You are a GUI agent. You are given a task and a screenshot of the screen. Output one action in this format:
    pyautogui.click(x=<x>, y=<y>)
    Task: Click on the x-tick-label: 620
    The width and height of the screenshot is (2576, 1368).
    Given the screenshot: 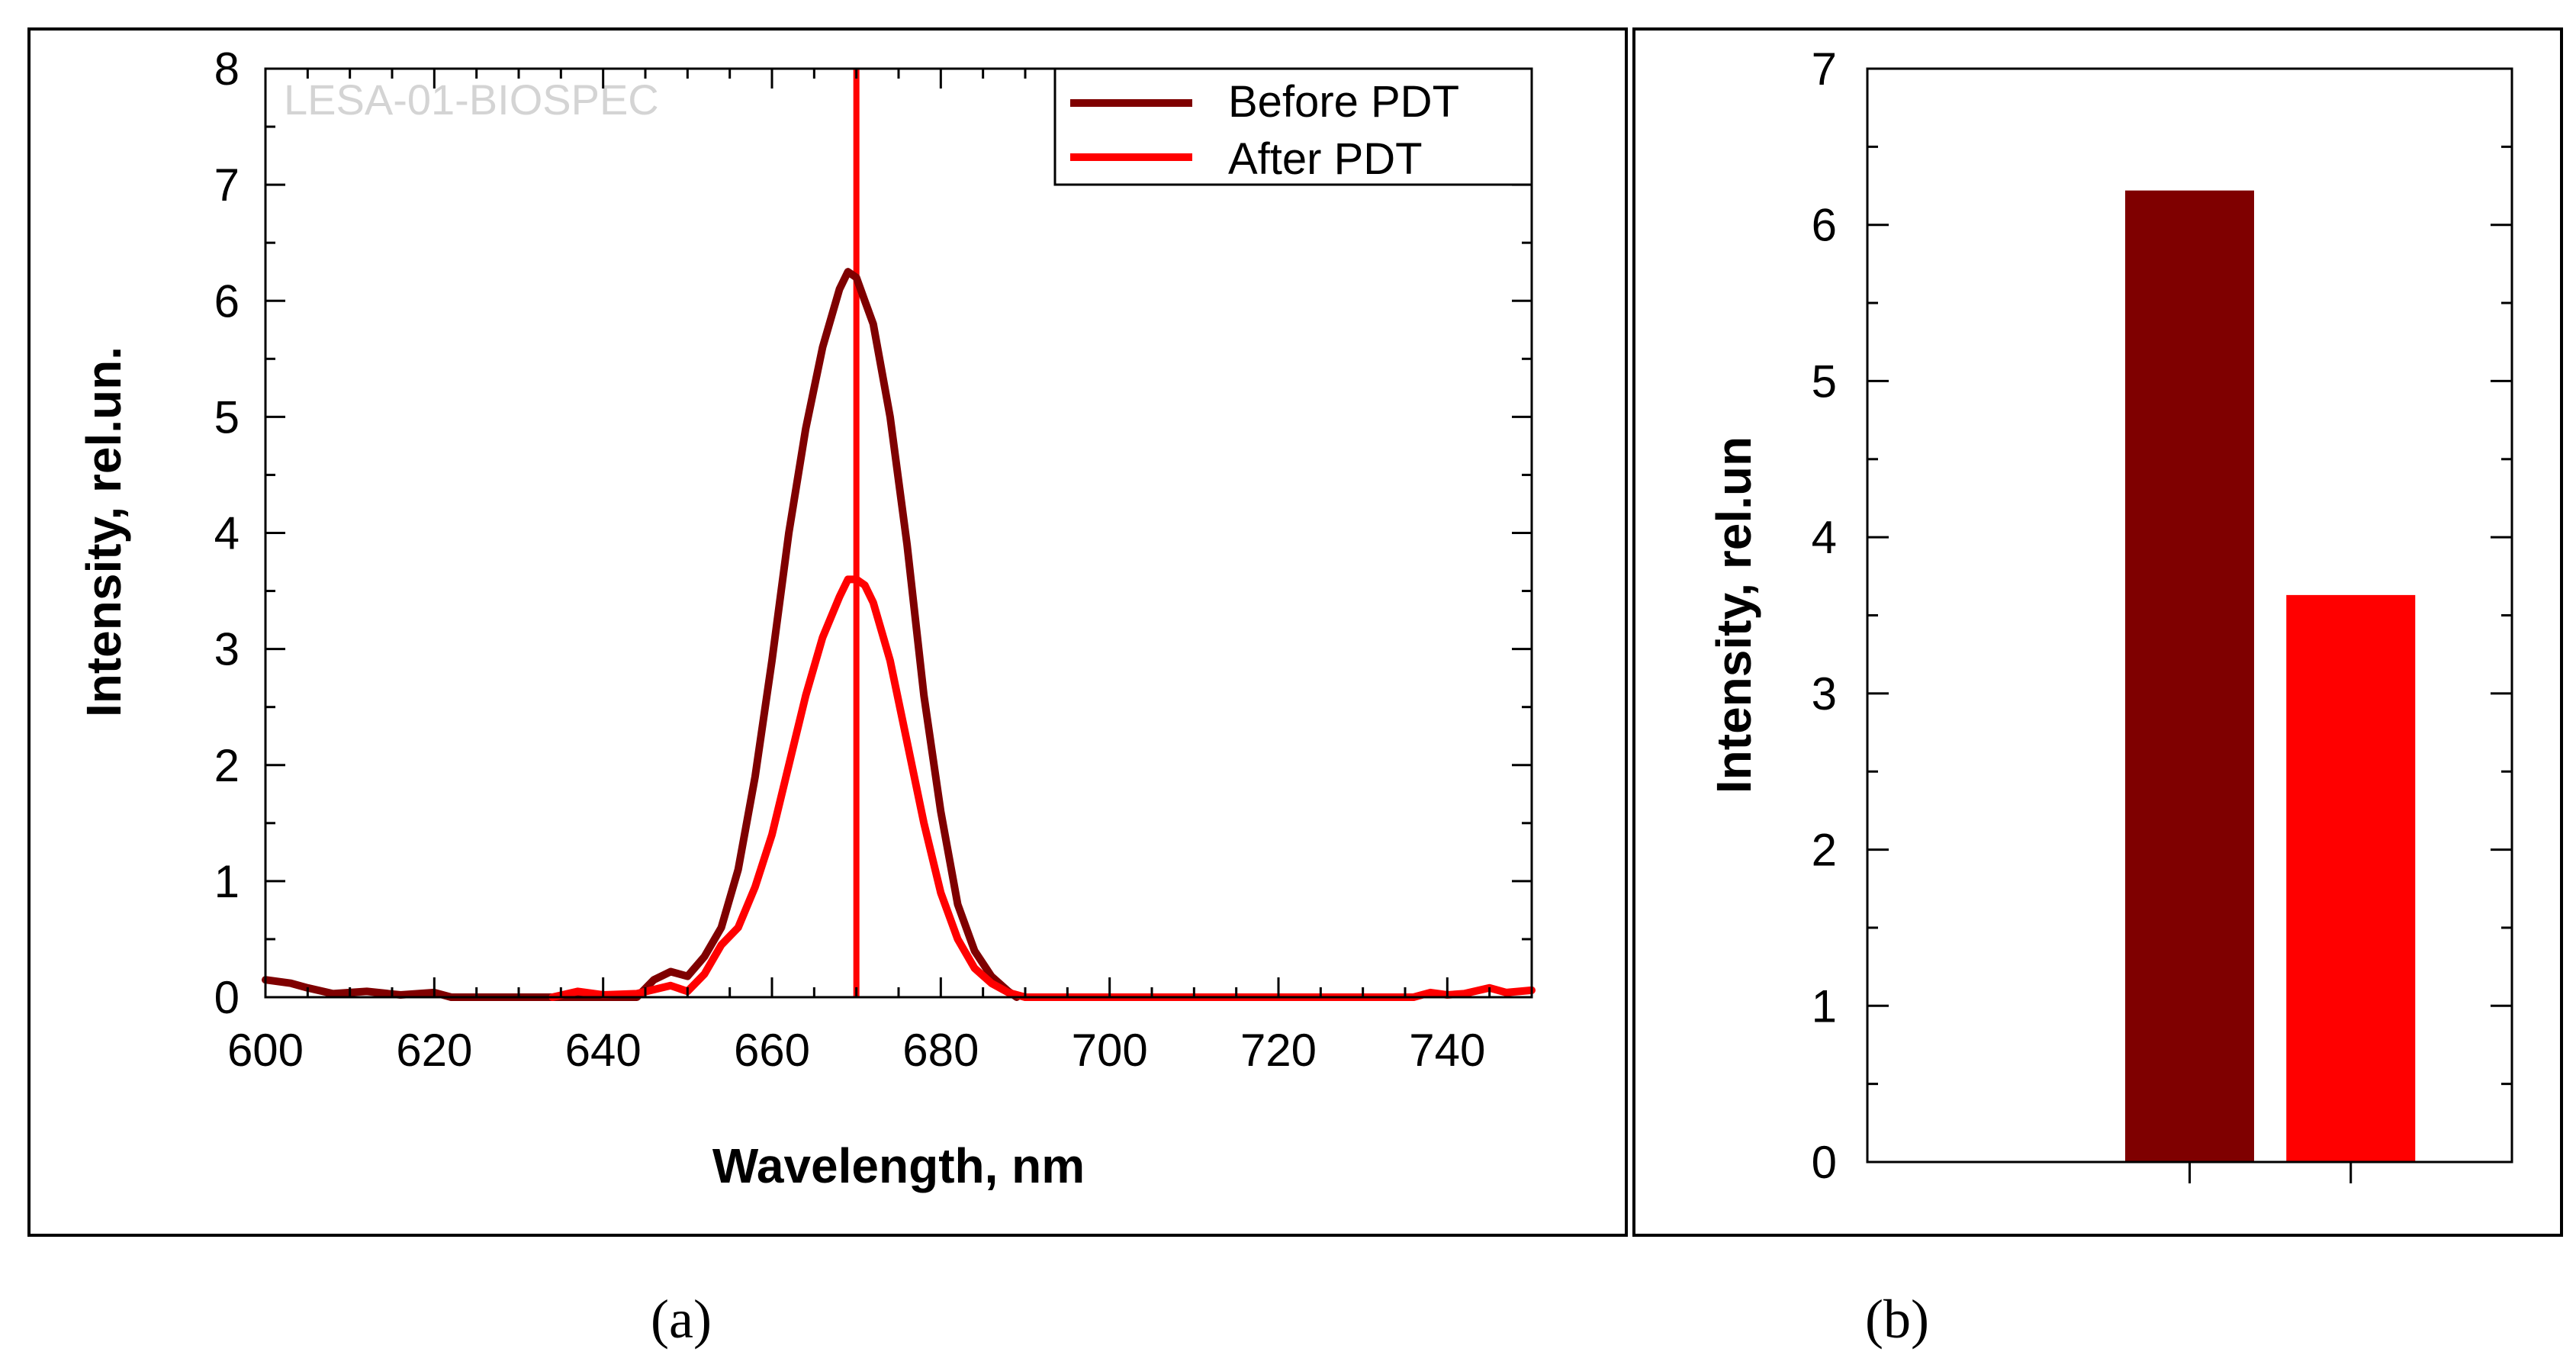 What is the action you would take?
    pyautogui.click(x=434, y=1050)
    